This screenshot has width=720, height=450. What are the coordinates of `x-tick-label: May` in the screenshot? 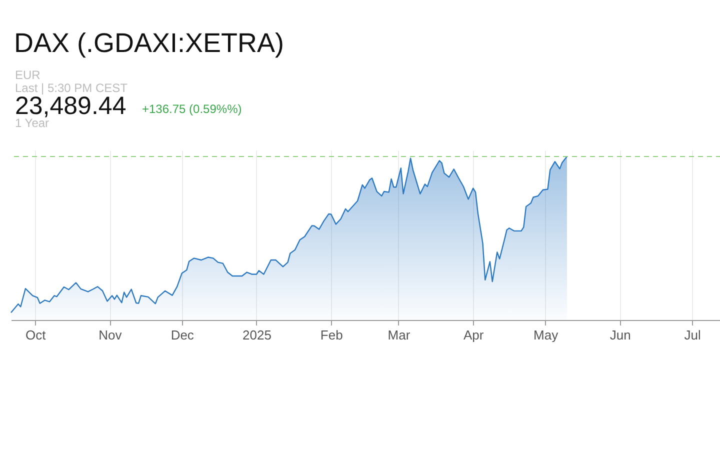 It's located at (546, 335).